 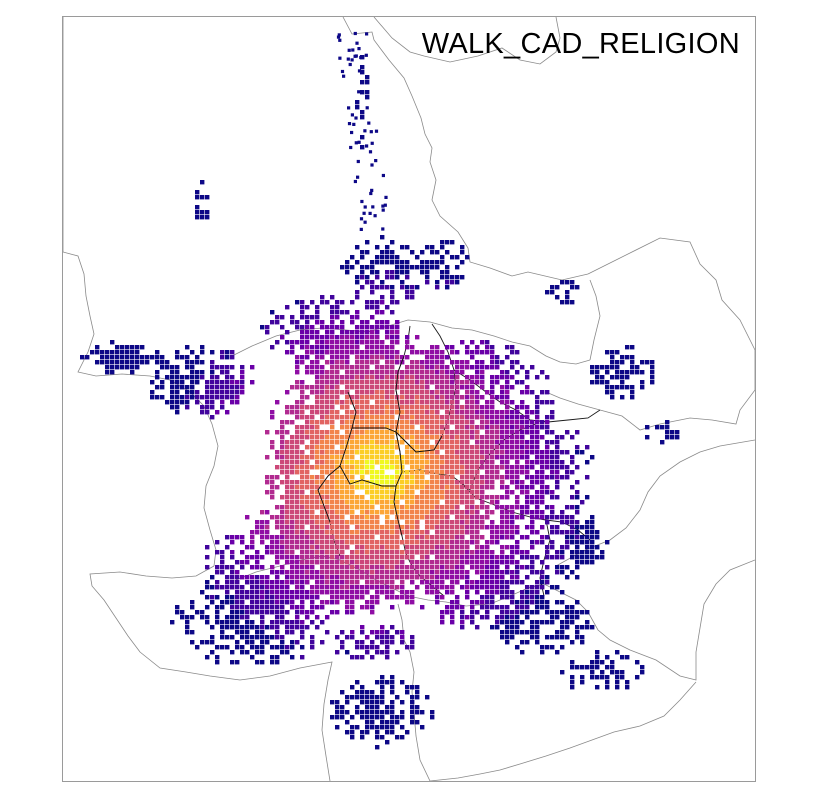 What do you see at coordinates (563, 731) in the screenshot?
I see `boundary-south` at bounding box center [563, 731].